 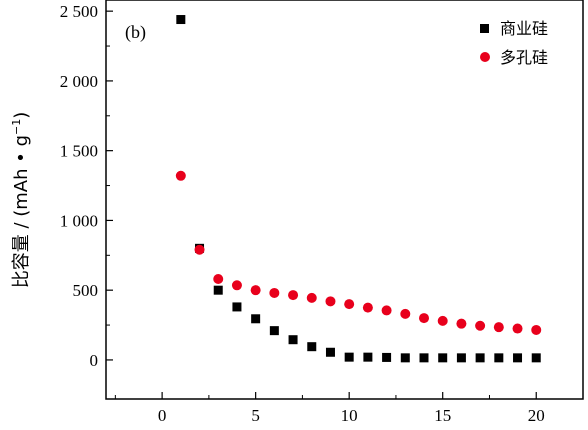 I want to click on y-tick-label: 2 500, so click(x=79, y=11).